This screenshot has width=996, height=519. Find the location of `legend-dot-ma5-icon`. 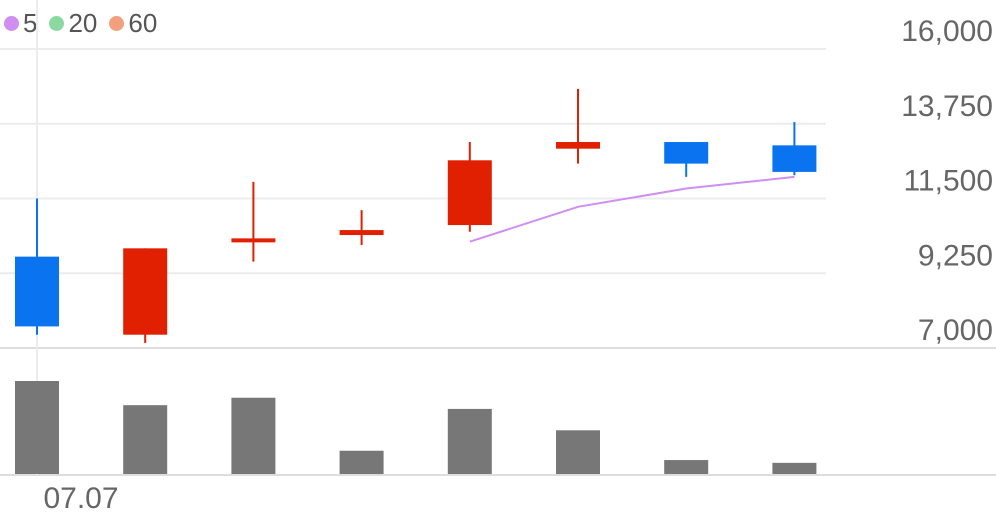

legend-dot-ma5-icon is located at coordinates (11, 23).